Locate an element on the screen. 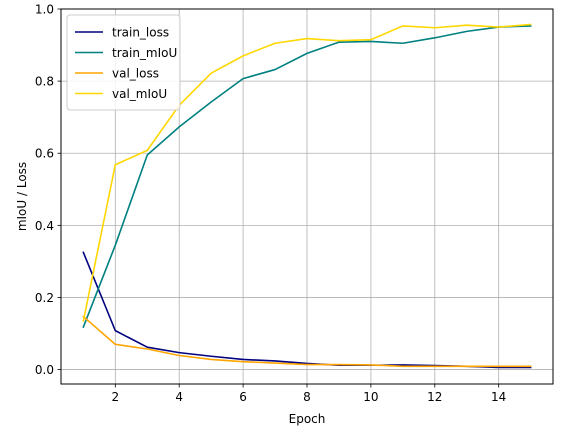  x-axis-label: Epoch is located at coordinates (307, 419).